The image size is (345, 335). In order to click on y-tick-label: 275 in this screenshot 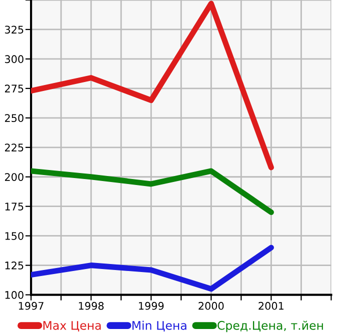, I will do `click(14, 88)`.